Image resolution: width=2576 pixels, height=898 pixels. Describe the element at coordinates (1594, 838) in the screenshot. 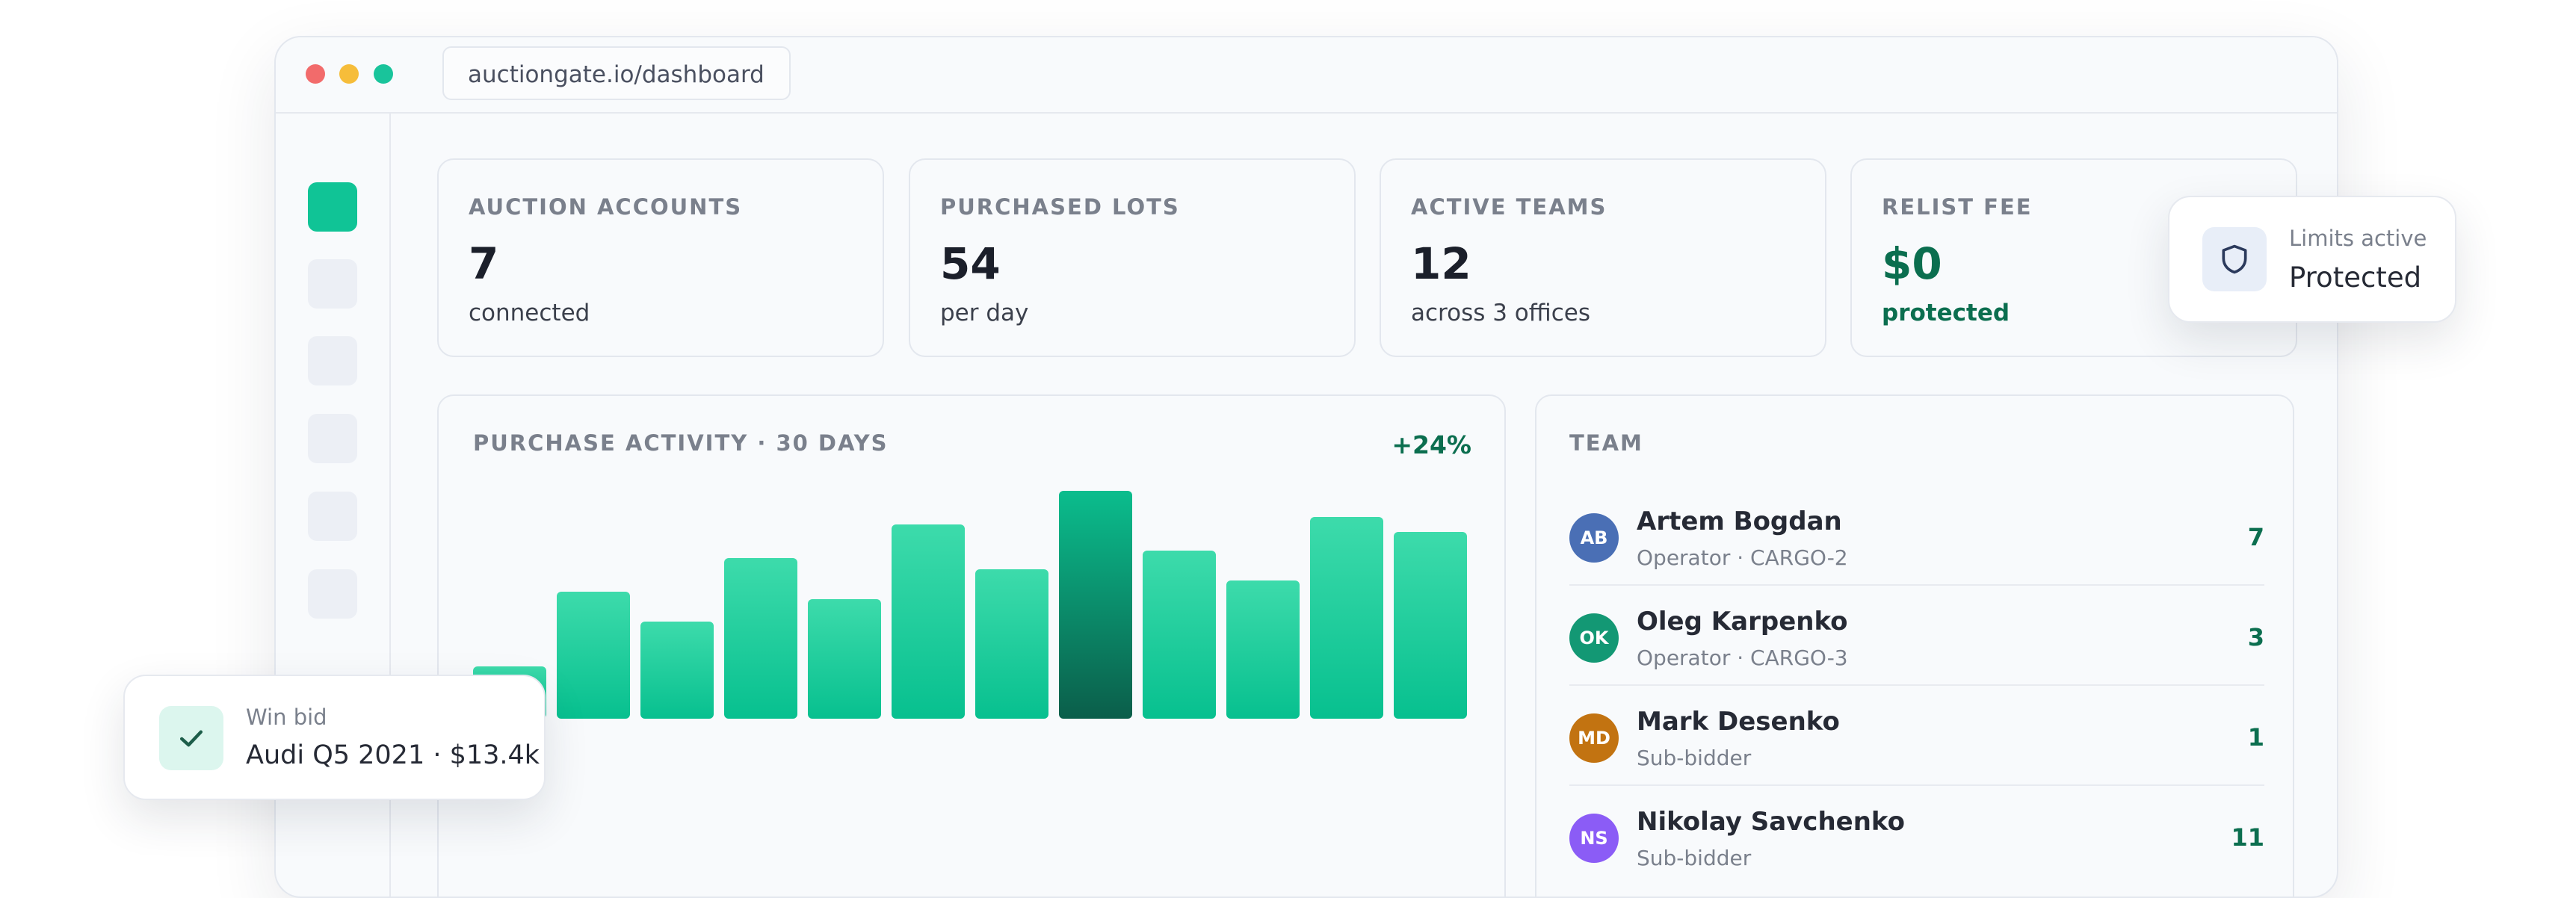

I see `avatar: NS` at that location.